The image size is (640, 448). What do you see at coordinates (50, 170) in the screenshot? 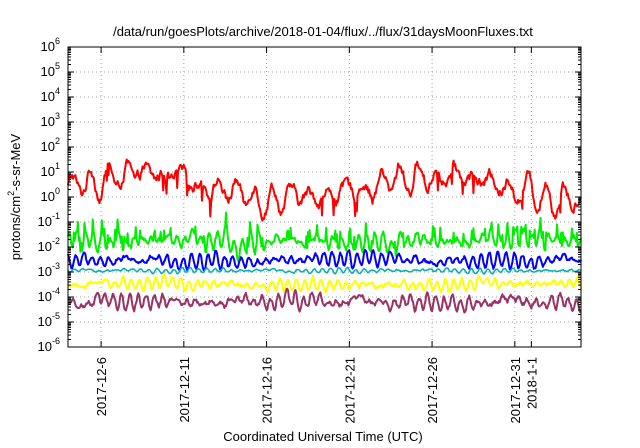
I see `y-tick-label: 10¹` at bounding box center [50, 170].